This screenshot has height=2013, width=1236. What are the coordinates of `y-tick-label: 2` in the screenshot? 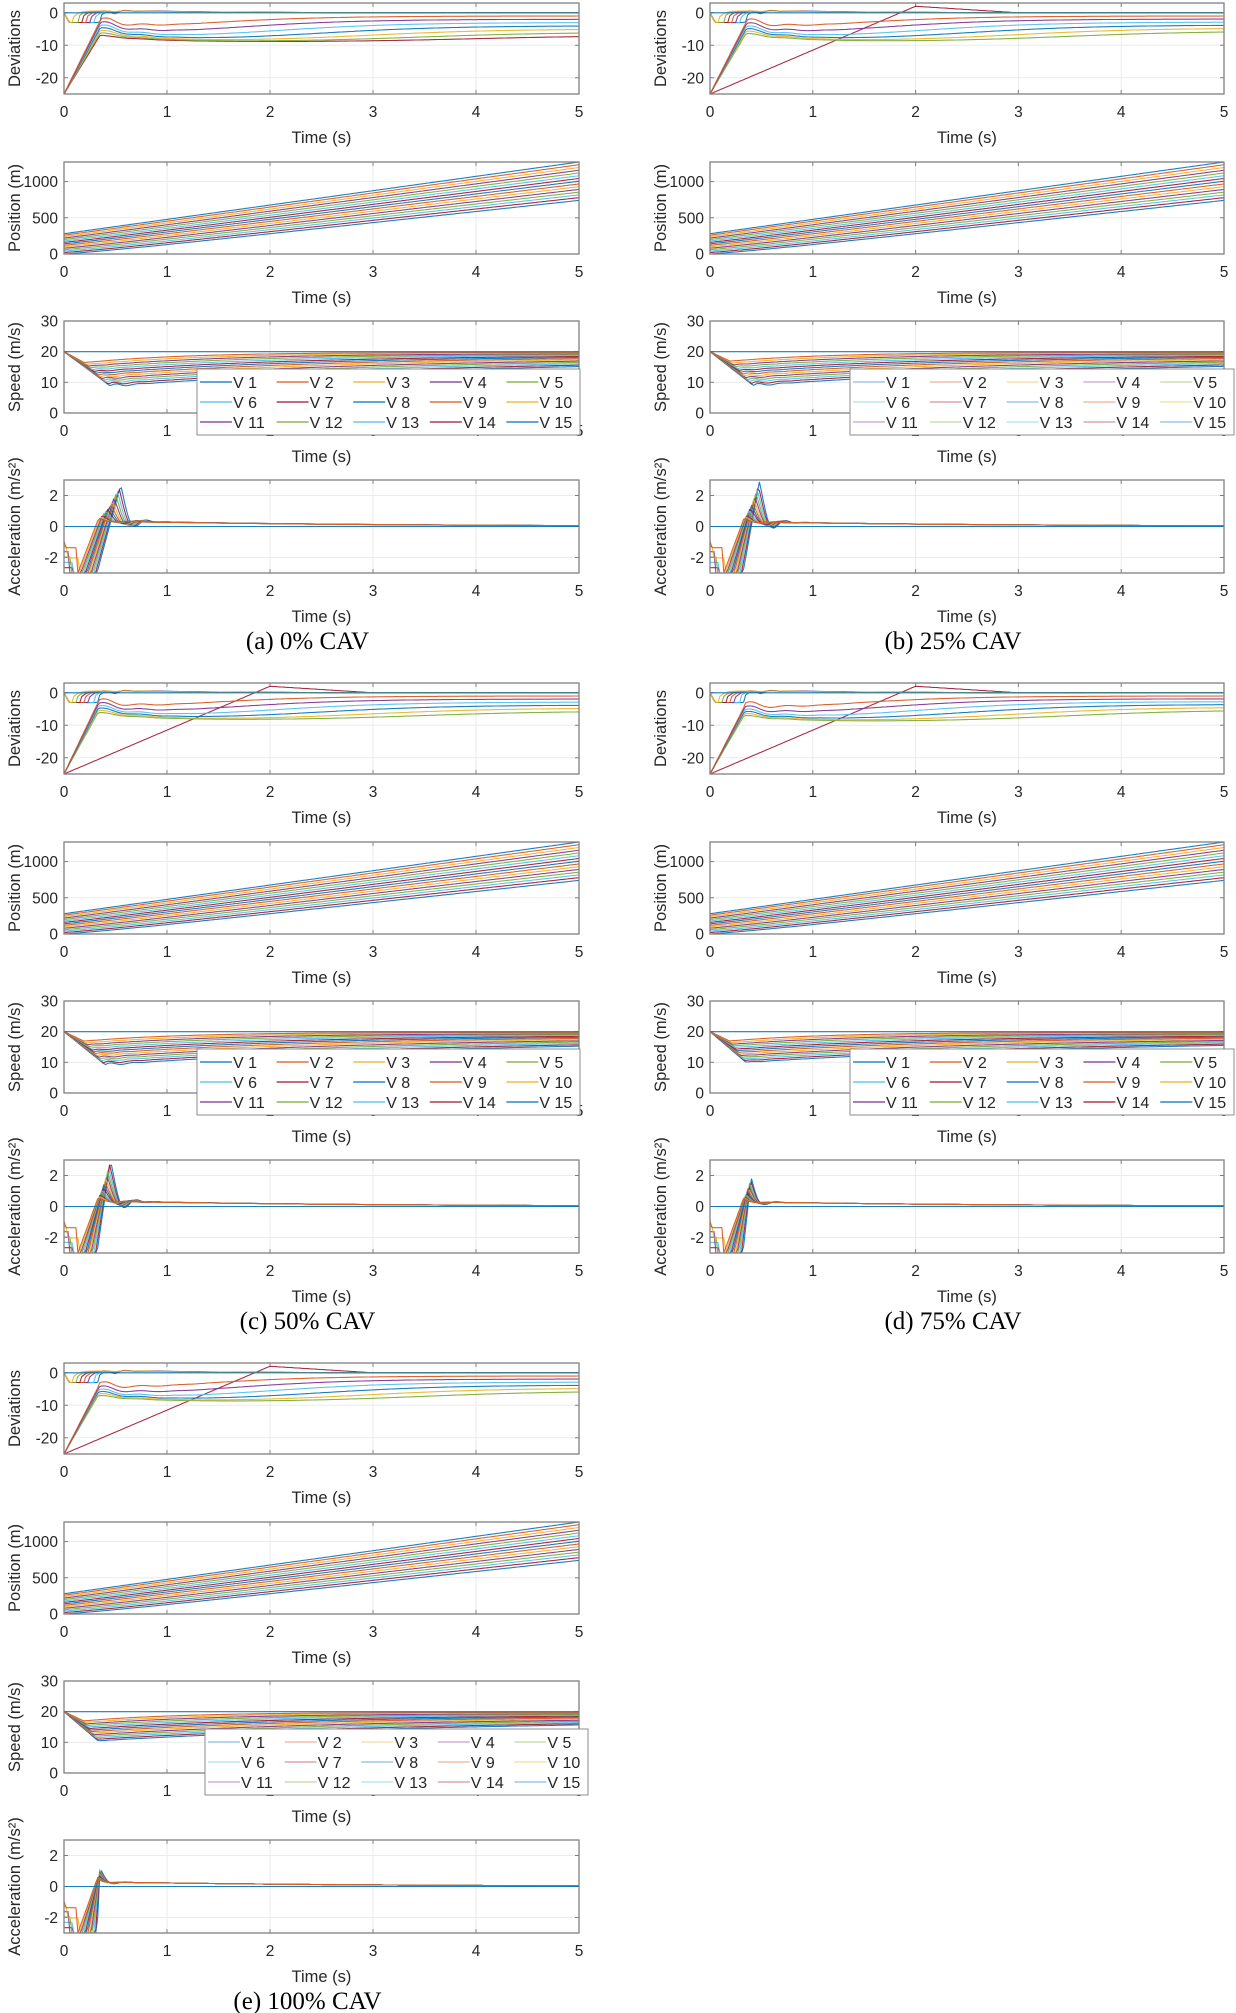 It's located at (53, 1176).